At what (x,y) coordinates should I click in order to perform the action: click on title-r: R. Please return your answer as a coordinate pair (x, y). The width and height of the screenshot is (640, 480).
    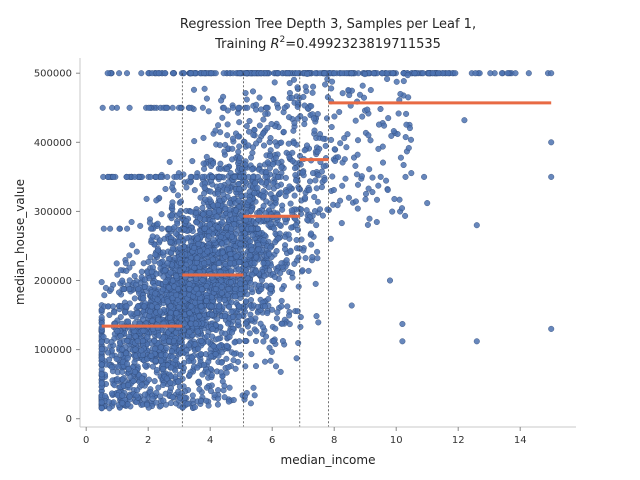
    Looking at the image, I should click on (275, 44).